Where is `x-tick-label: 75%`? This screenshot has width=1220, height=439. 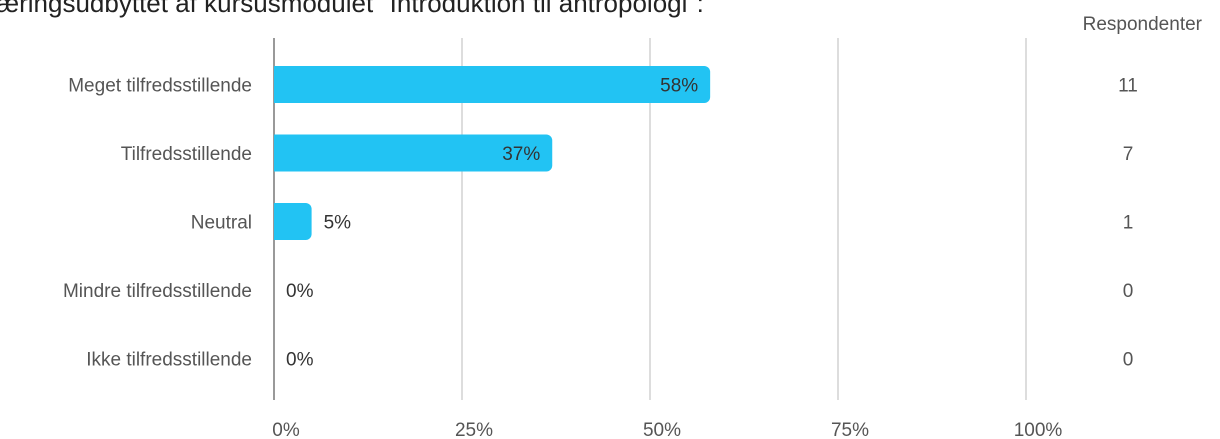
x-tick-label: 75% is located at coordinates (850, 429).